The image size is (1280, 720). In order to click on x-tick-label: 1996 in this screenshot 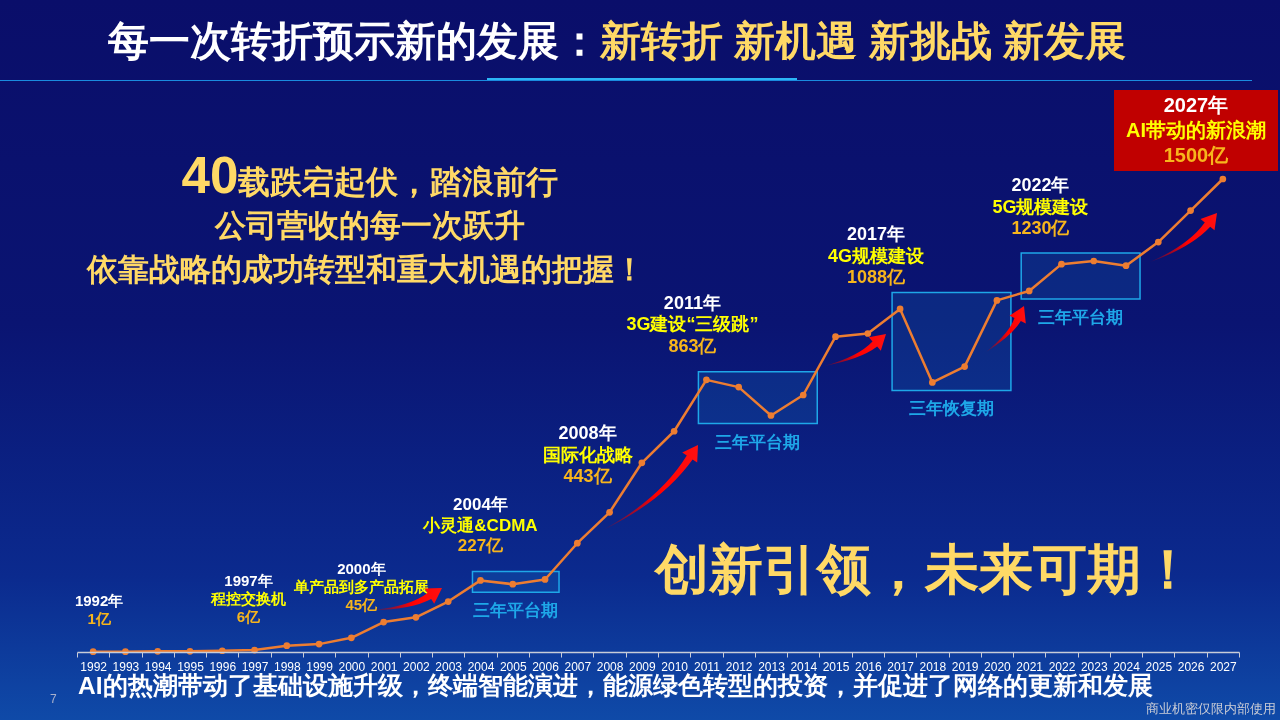, I will do `click(223, 666)`.